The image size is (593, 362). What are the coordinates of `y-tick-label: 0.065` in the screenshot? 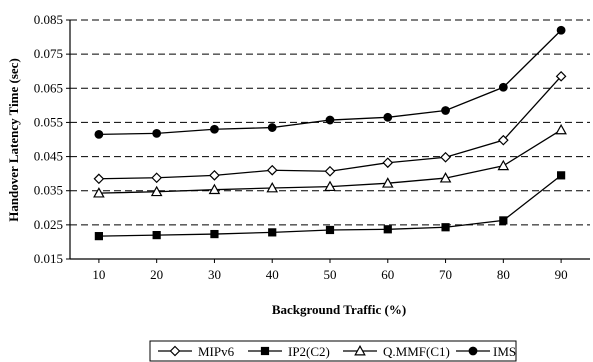 It's located at (48, 87).